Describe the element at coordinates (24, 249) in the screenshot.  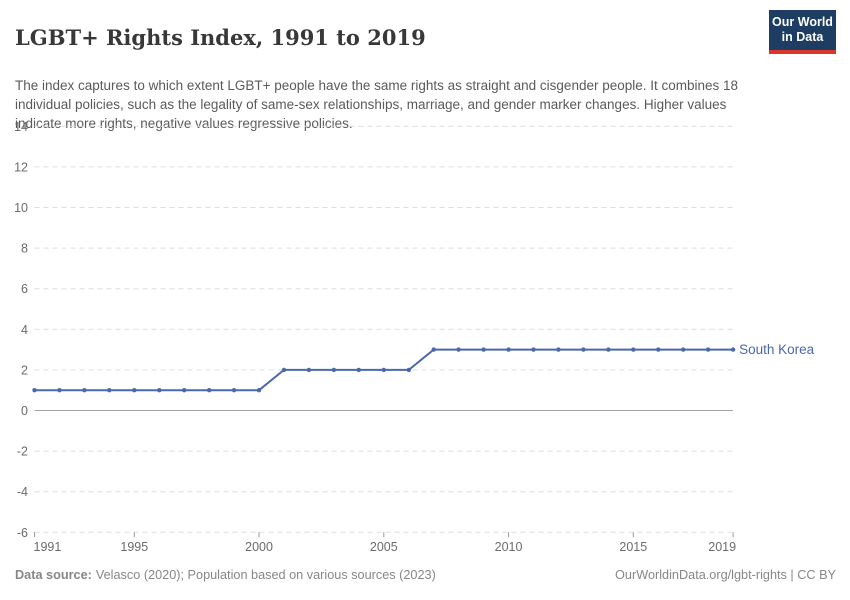
I see `y-tick-label: 8` at that location.